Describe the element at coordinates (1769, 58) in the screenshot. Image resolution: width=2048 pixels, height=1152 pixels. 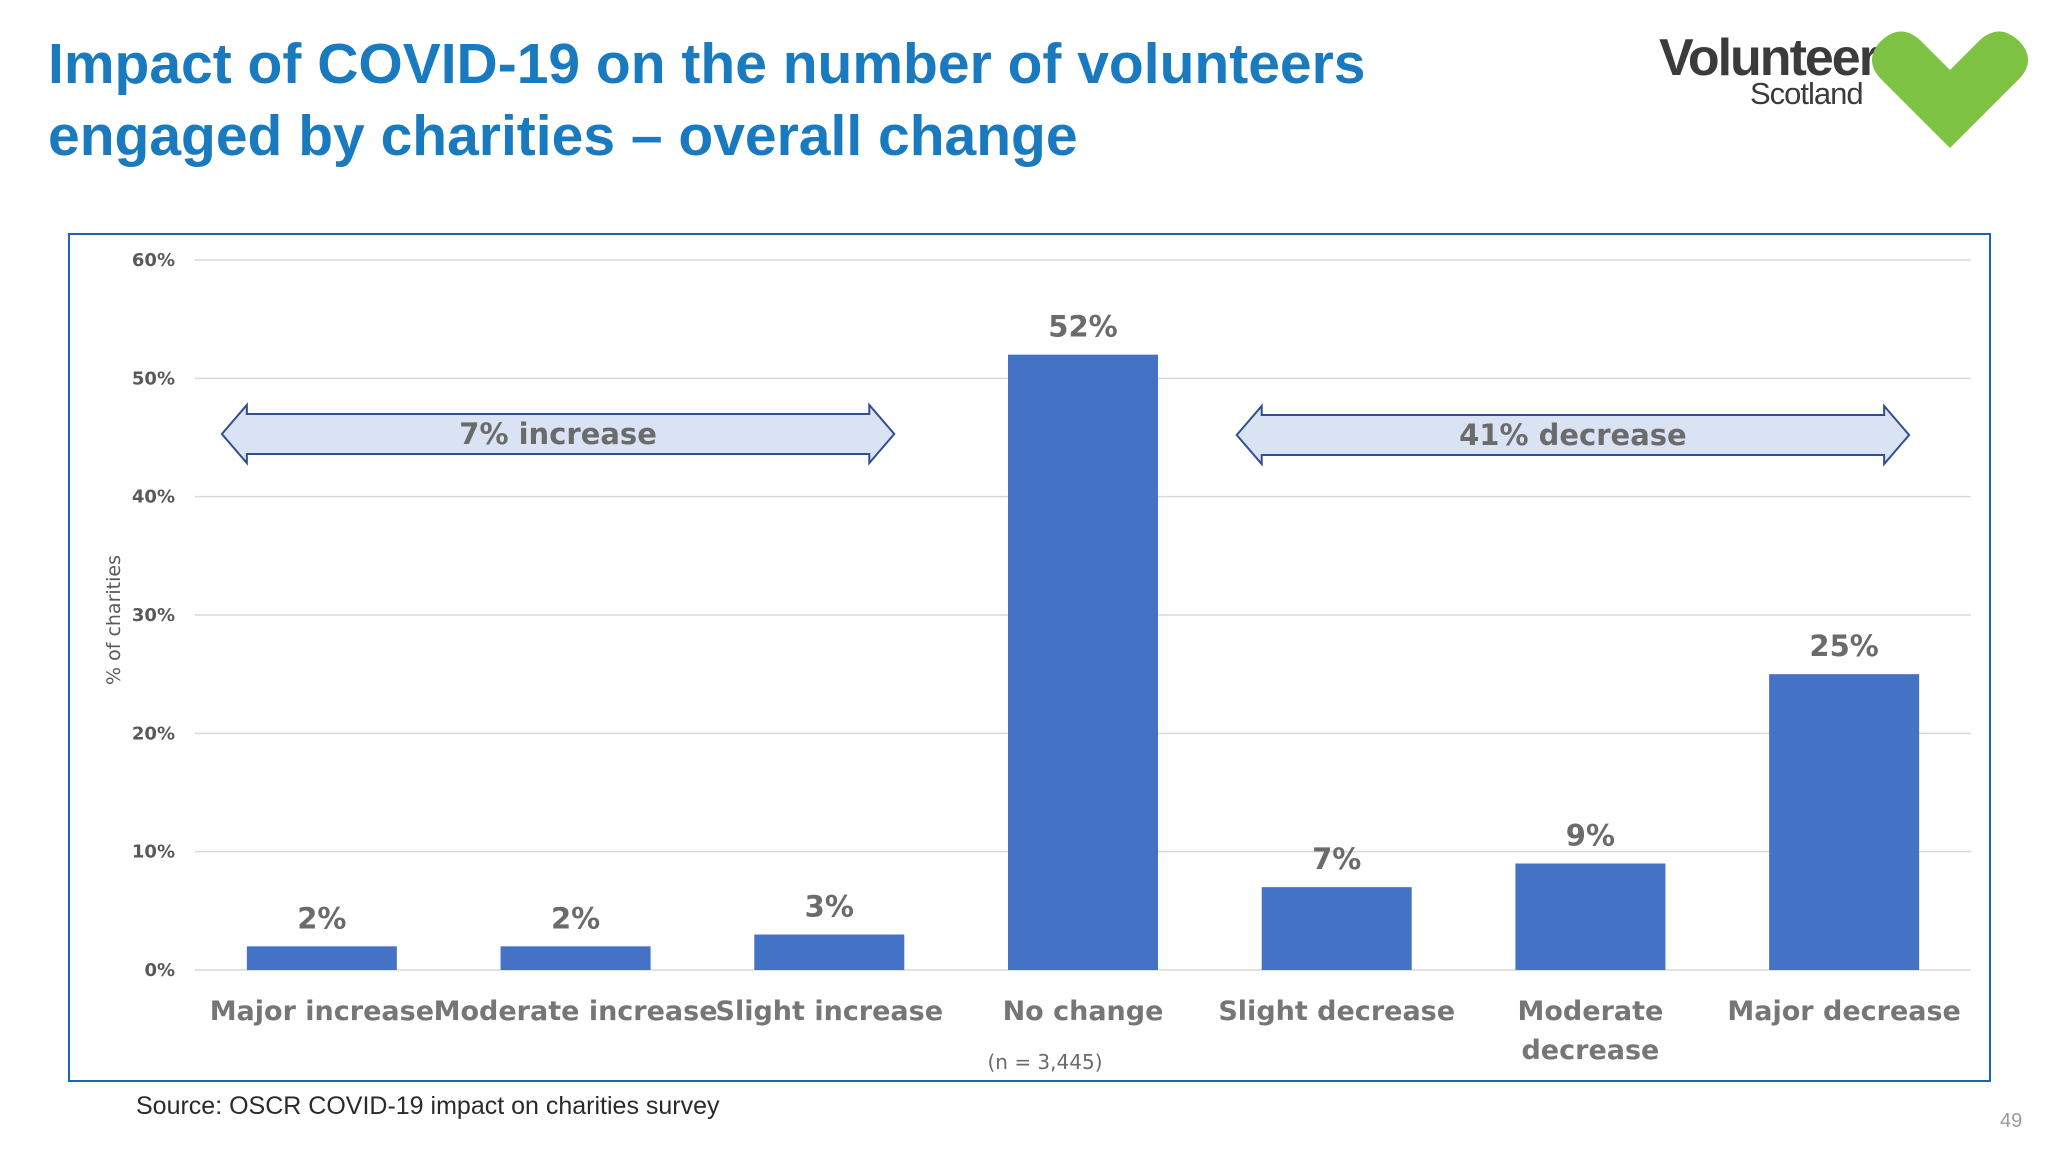
I see `logo-word: Volunteer` at that location.